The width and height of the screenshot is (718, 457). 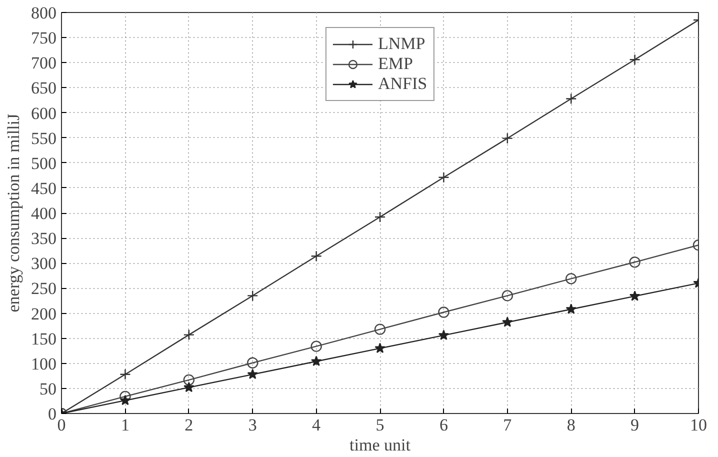 What do you see at coordinates (43, 314) in the screenshot?
I see `y-tick-label: 200` at bounding box center [43, 314].